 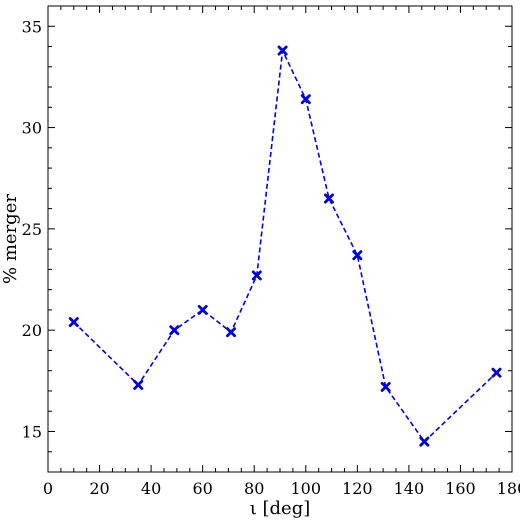 I want to click on x-tick-label: 100, so click(x=306, y=488).